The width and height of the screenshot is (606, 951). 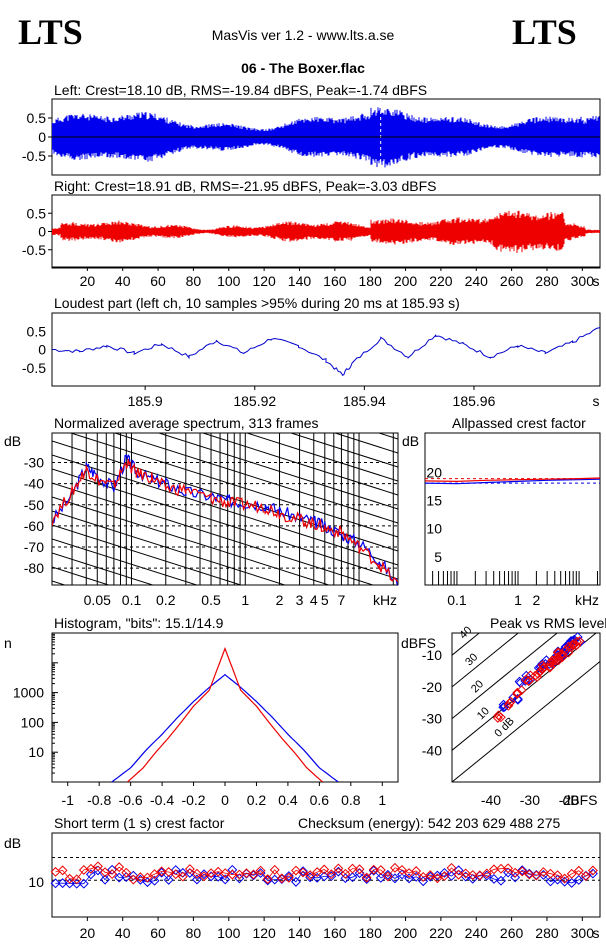 What do you see at coordinates (303, 68) in the screenshot?
I see `file-title: 06 - The Boxer.flac` at bounding box center [303, 68].